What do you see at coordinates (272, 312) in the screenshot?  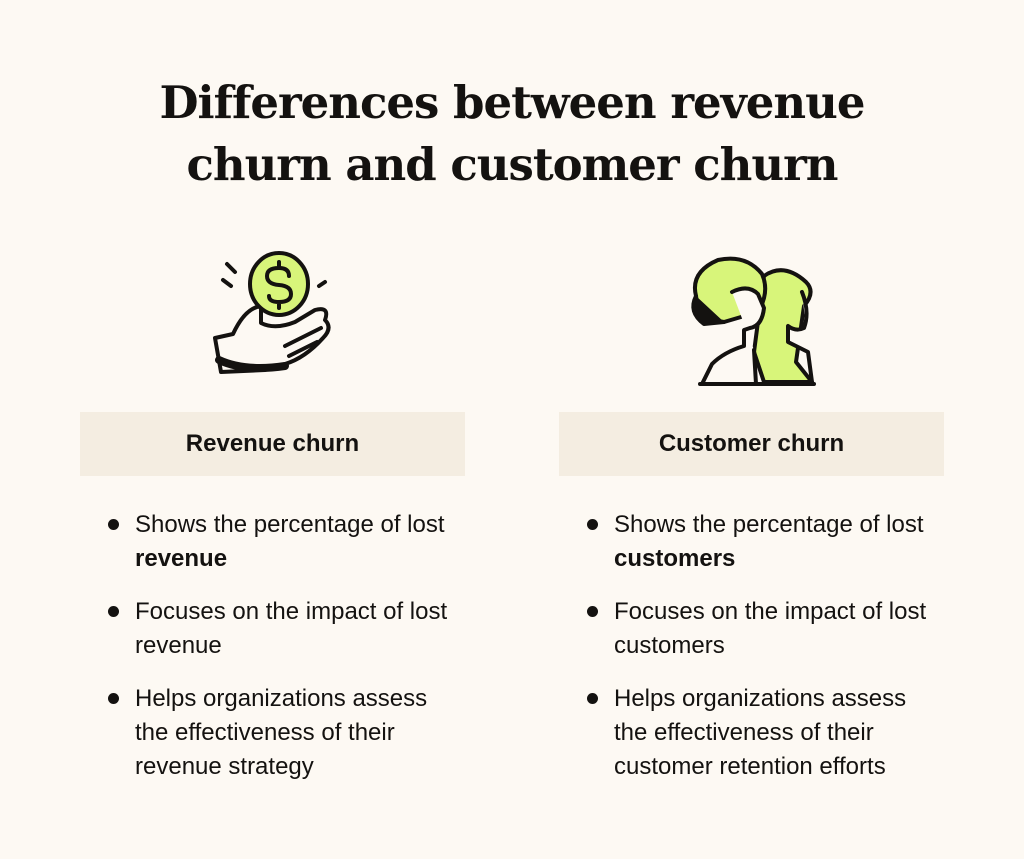 I see `hand-holding-coin-icon` at bounding box center [272, 312].